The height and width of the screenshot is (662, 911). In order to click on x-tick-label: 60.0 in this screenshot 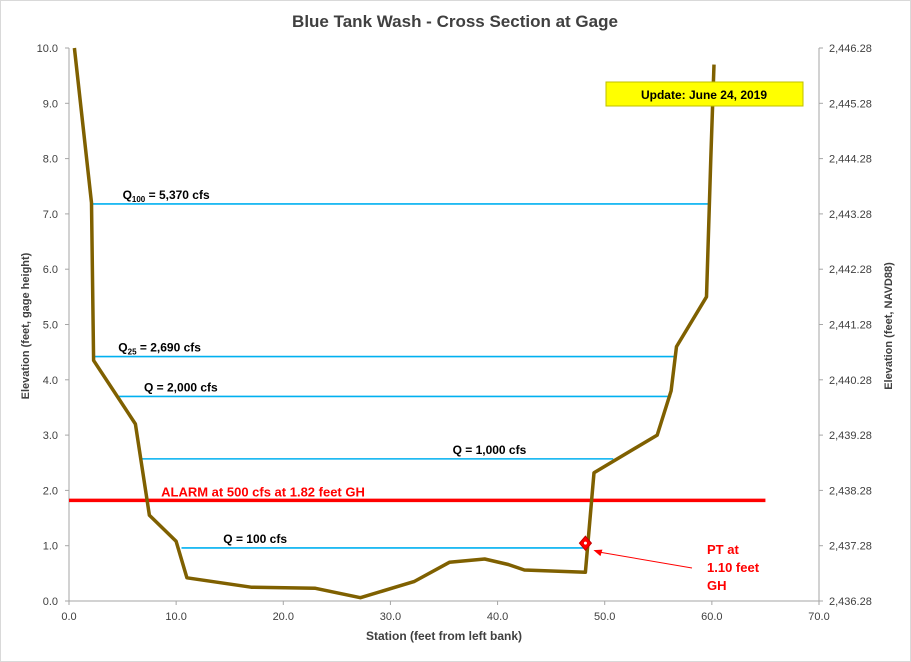, I will do `click(711, 617)`.